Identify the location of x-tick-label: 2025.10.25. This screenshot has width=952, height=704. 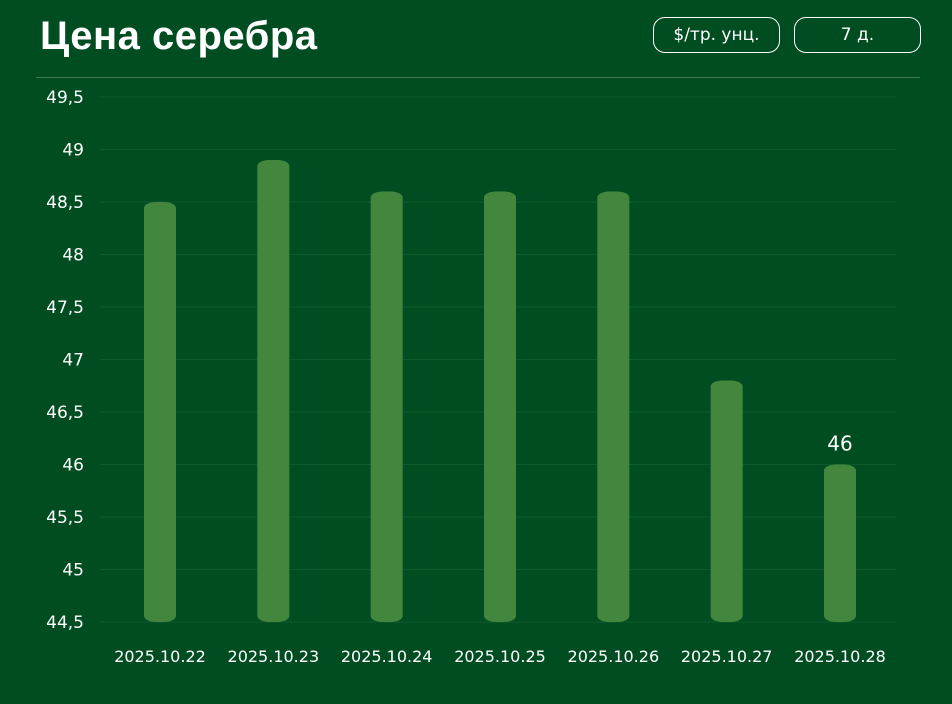
(500, 656).